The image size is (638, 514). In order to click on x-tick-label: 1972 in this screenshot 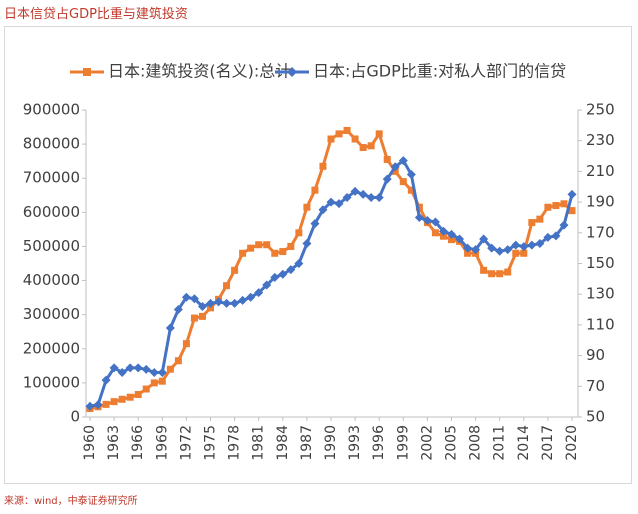, I will do `click(186, 443)`.